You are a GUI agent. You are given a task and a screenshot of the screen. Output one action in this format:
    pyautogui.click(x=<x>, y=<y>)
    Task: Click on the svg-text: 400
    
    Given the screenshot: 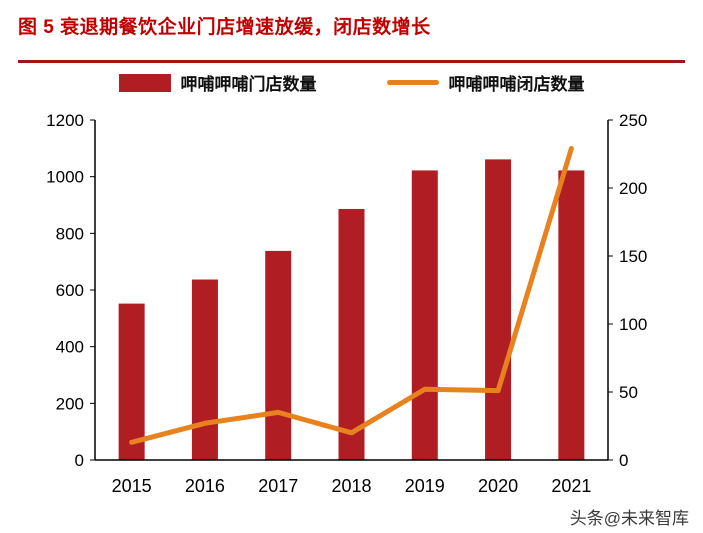 What is the action you would take?
    pyautogui.click(x=70, y=347)
    